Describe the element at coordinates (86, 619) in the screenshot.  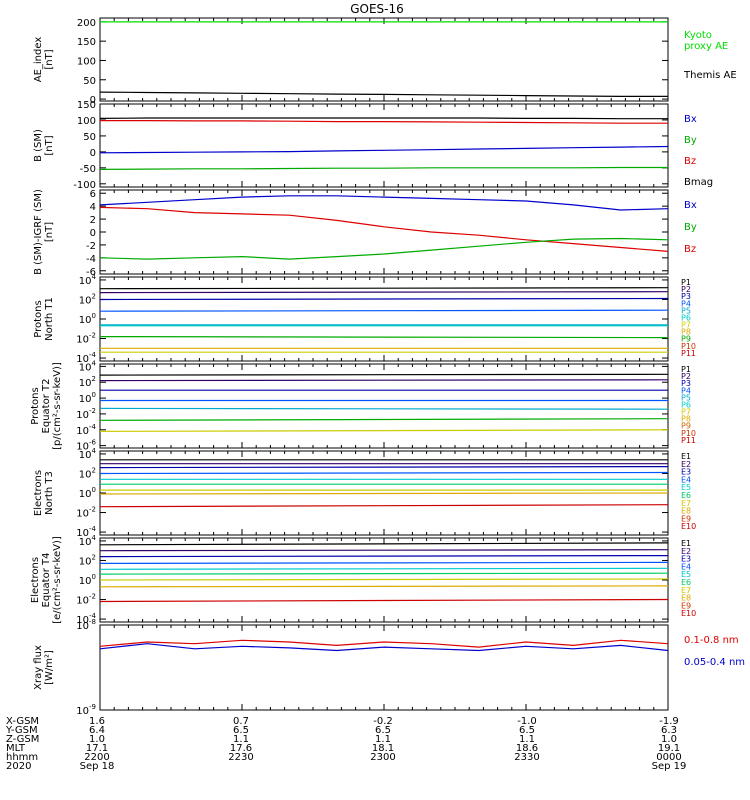
I see `y-tick-label-ee: 10⁻⁴` at that location.